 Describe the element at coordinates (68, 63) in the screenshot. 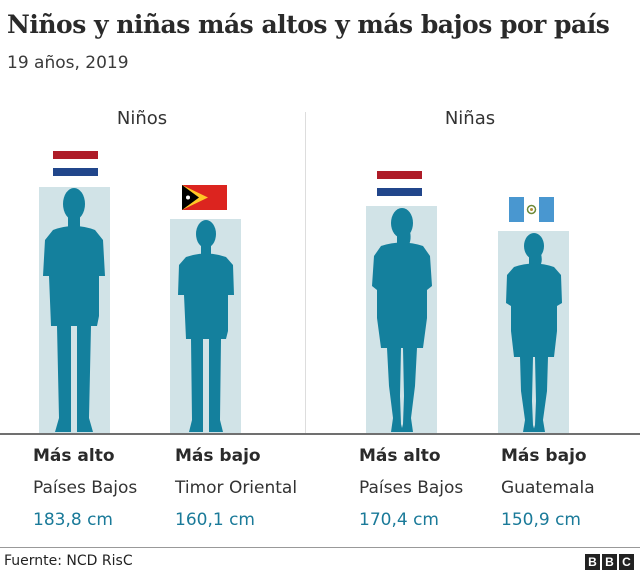

I see `chart-subtitle: 19 años, 2019` at that location.